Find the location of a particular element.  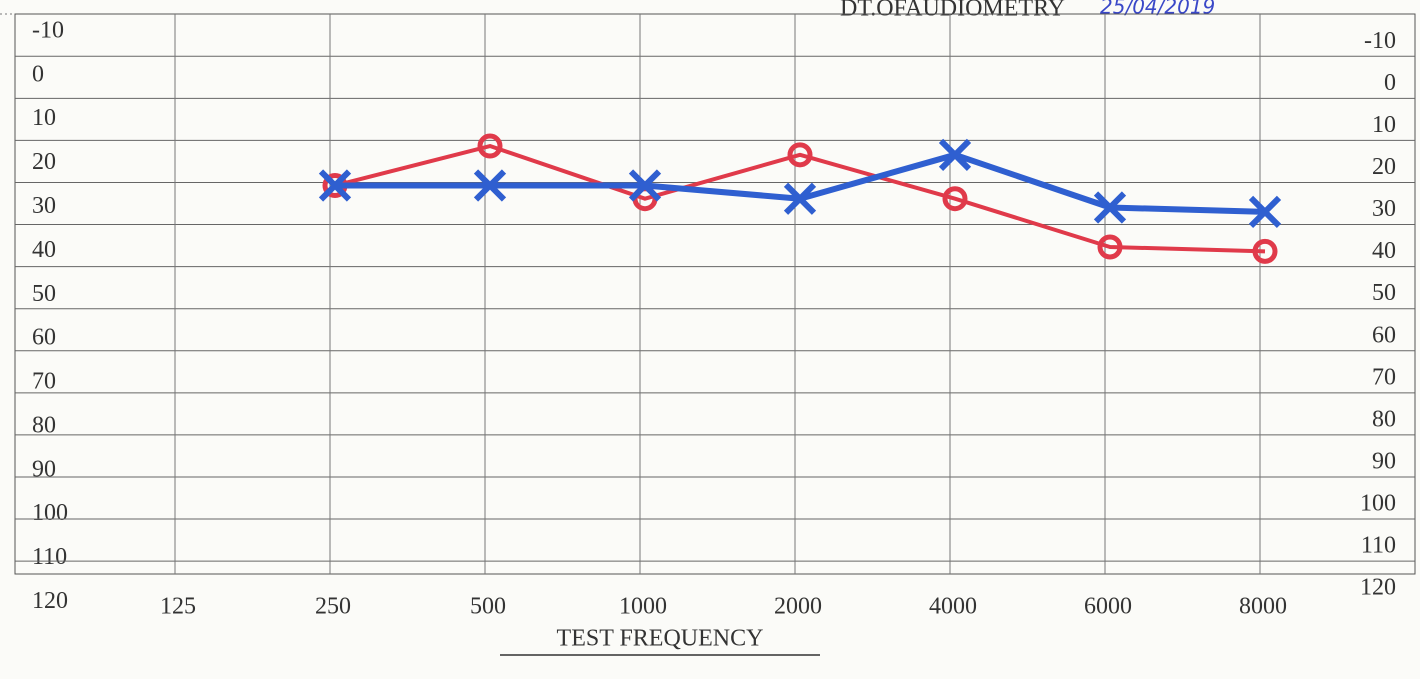

x-axis-title: TEST FREQUENCY is located at coordinates (660, 639).